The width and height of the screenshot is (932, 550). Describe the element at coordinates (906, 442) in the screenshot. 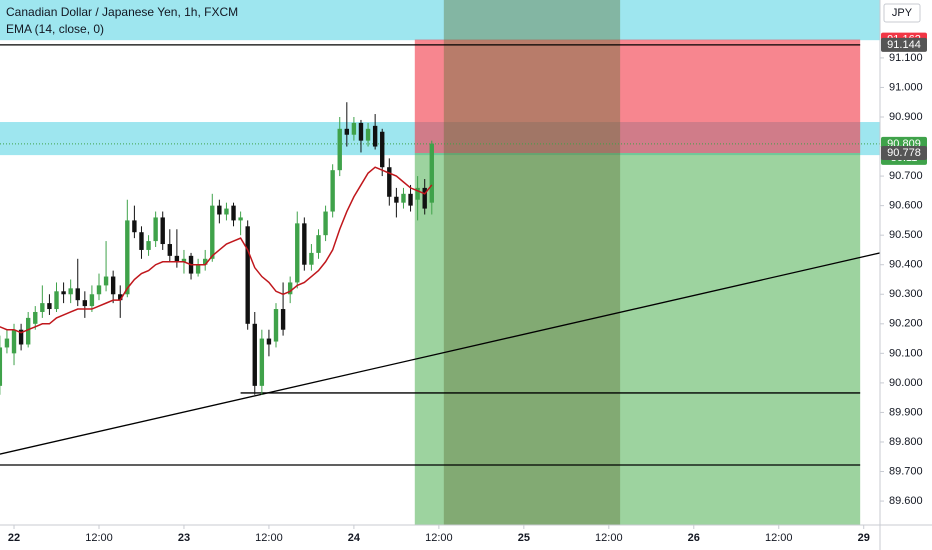

I see `y-tick-label: 89.800` at that location.